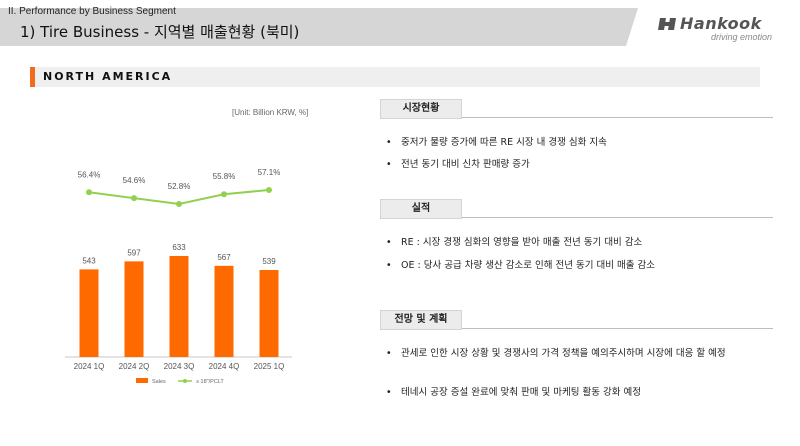 The image size is (800, 446). I want to click on share-point-label: 55.8%, so click(224, 176).